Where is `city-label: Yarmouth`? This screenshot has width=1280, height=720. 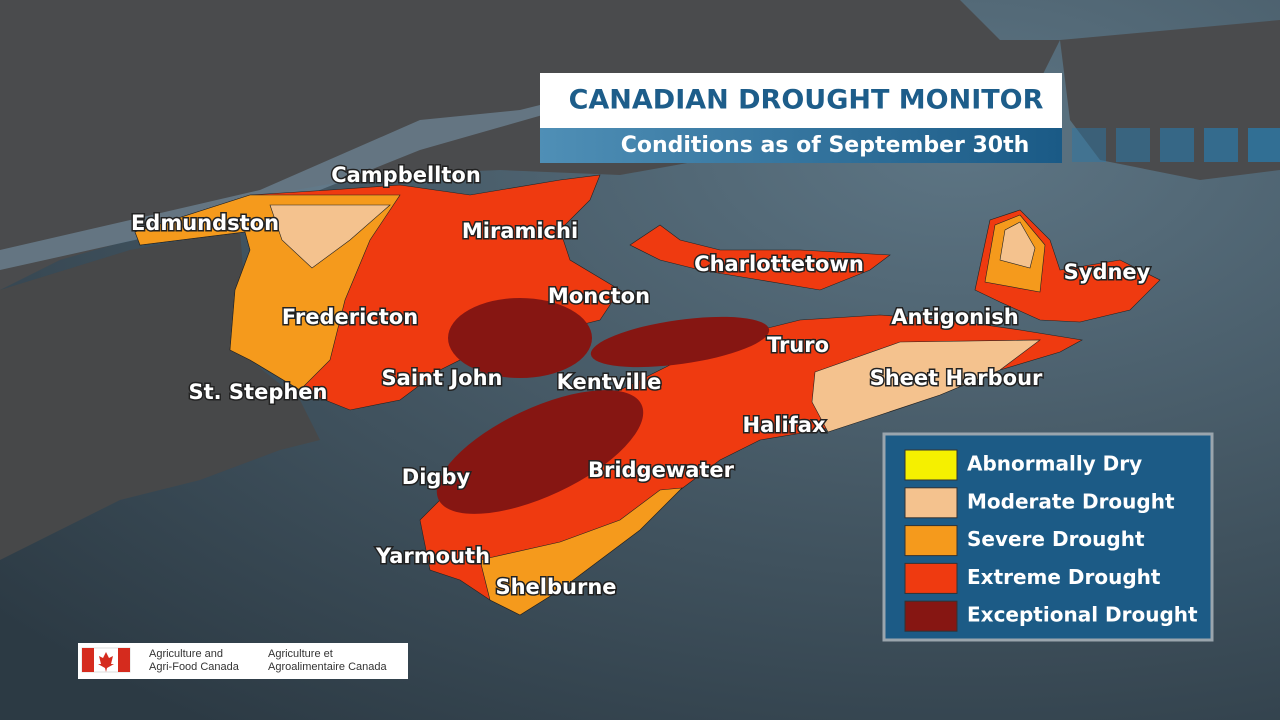
city-label: Yarmouth is located at coordinates (432, 556).